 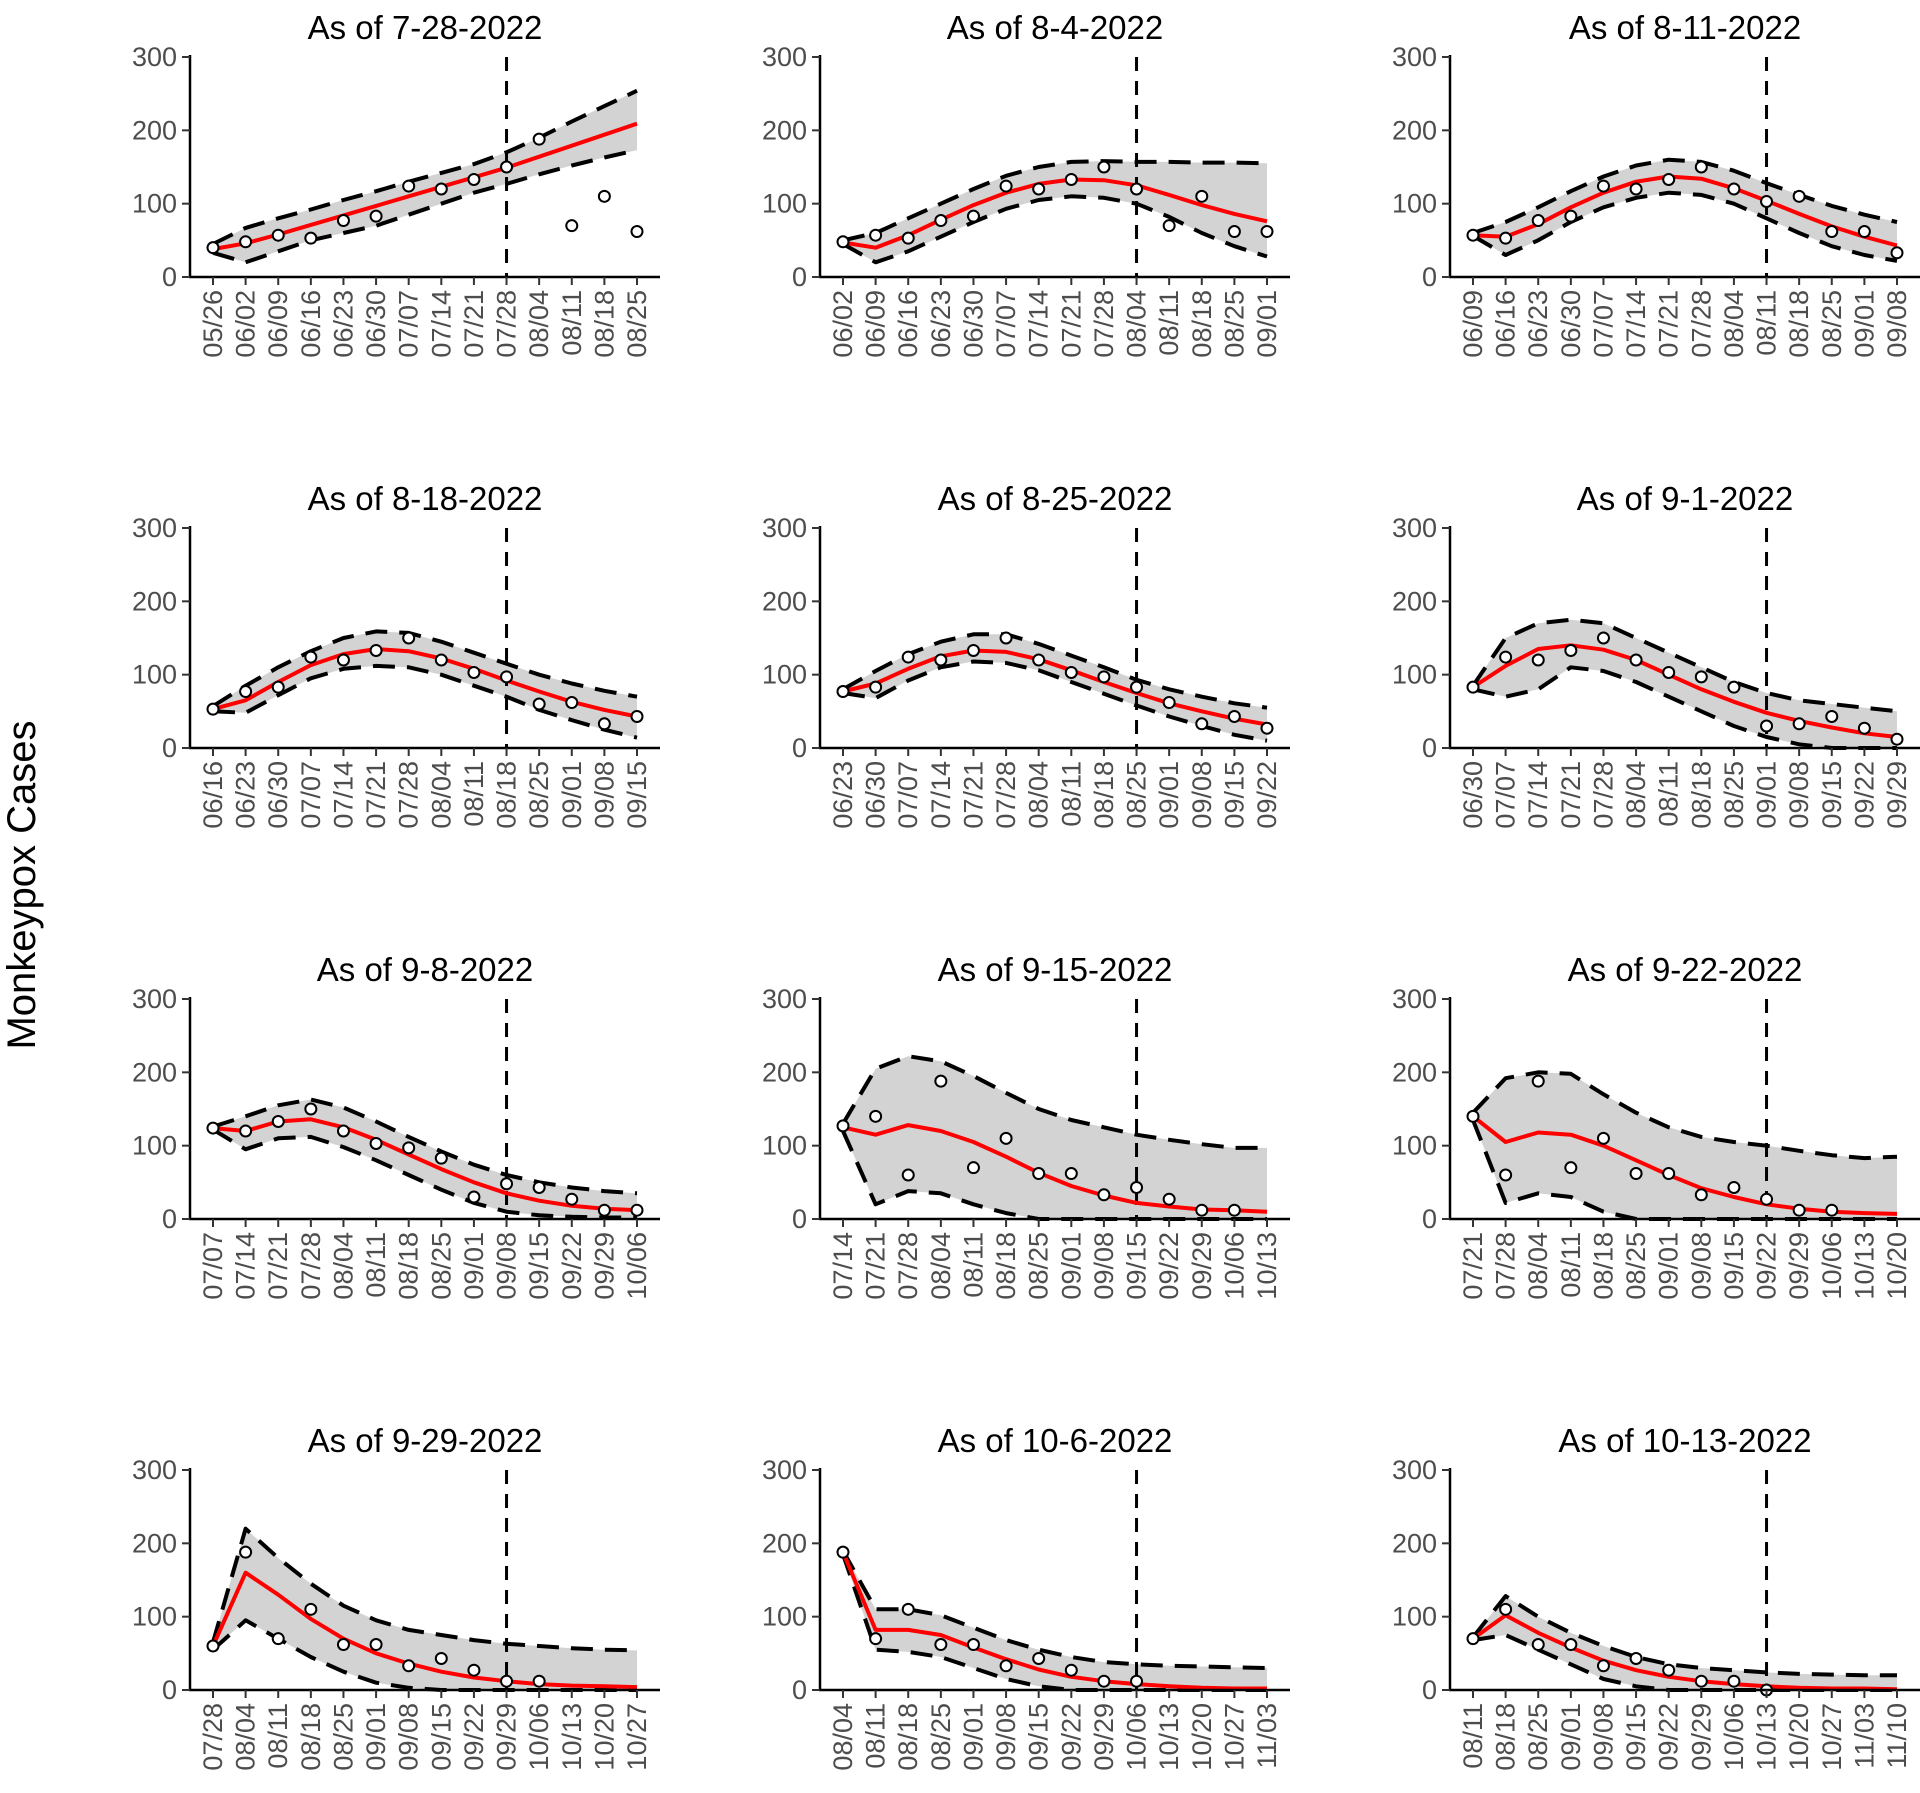 What do you see at coordinates (1169, 1737) in the screenshot?
I see `x-tick-label: 10/13` at bounding box center [1169, 1737].